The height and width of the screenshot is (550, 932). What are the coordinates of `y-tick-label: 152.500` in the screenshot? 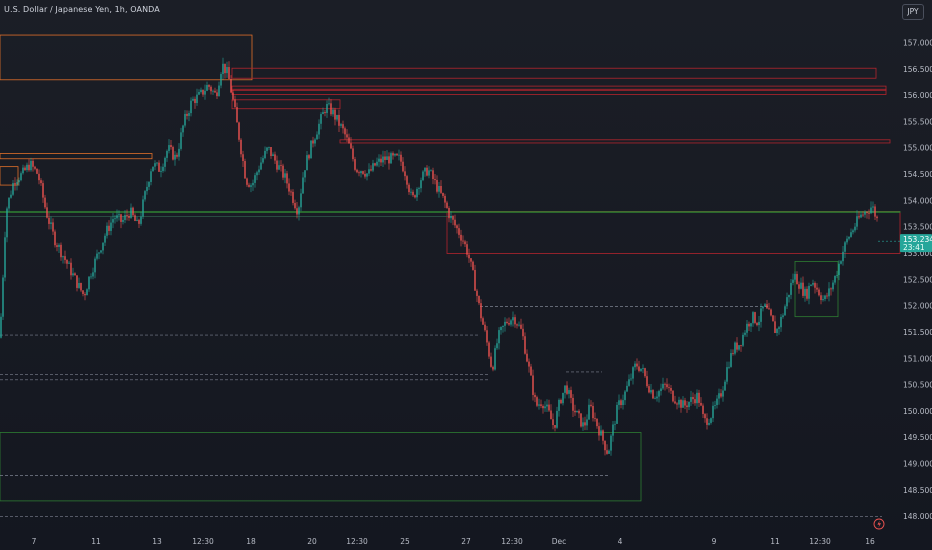 It's located at (917, 279).